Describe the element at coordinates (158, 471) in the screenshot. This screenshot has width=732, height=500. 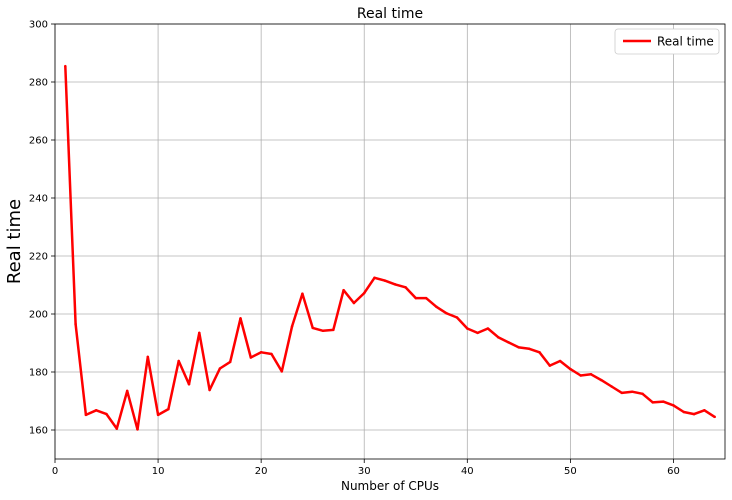
I see `x-tick-label: 10` at that location.